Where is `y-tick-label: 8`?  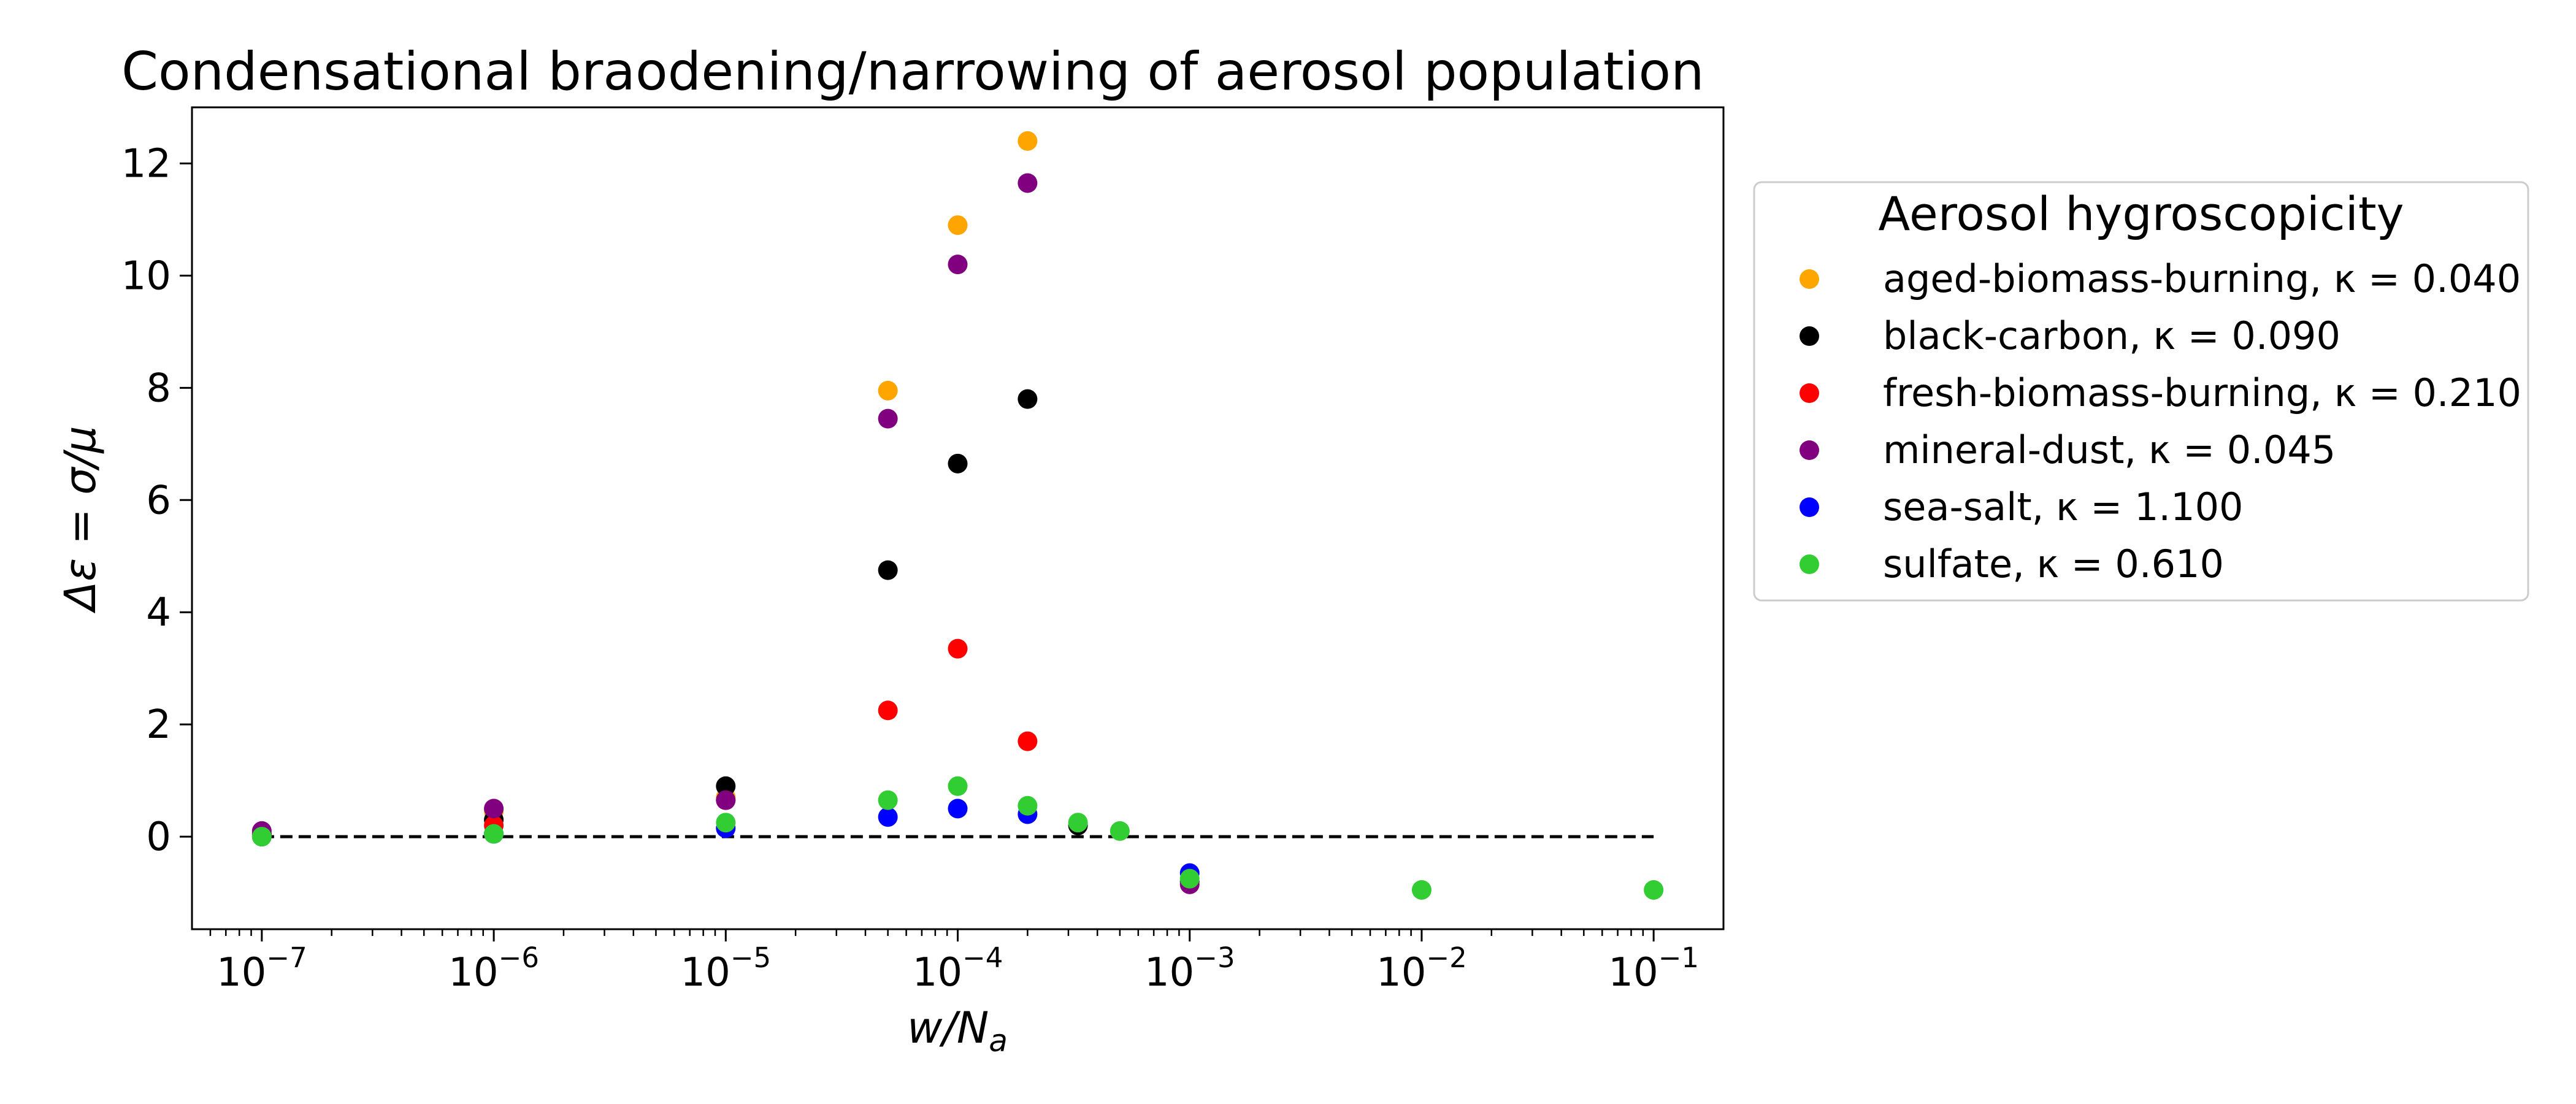
y-tick-label: 8 is located at coordinates (158, 388).